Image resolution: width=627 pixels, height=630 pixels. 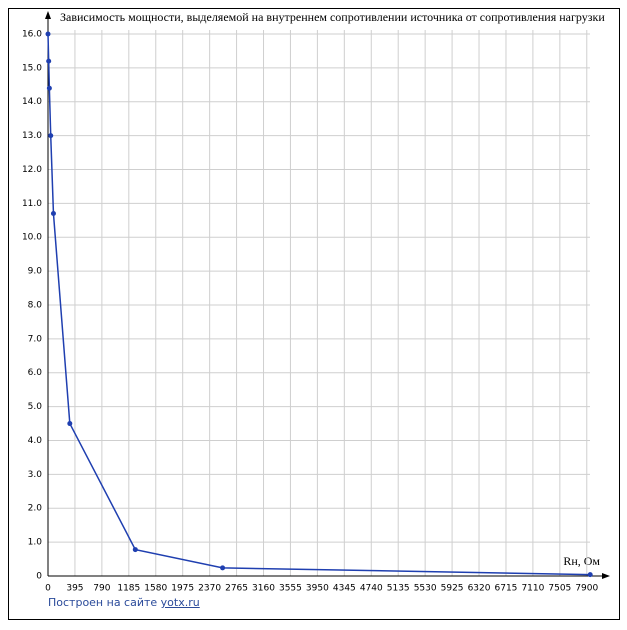 I want to click on x-tick-label: 5135, so click(x=398, y=589).